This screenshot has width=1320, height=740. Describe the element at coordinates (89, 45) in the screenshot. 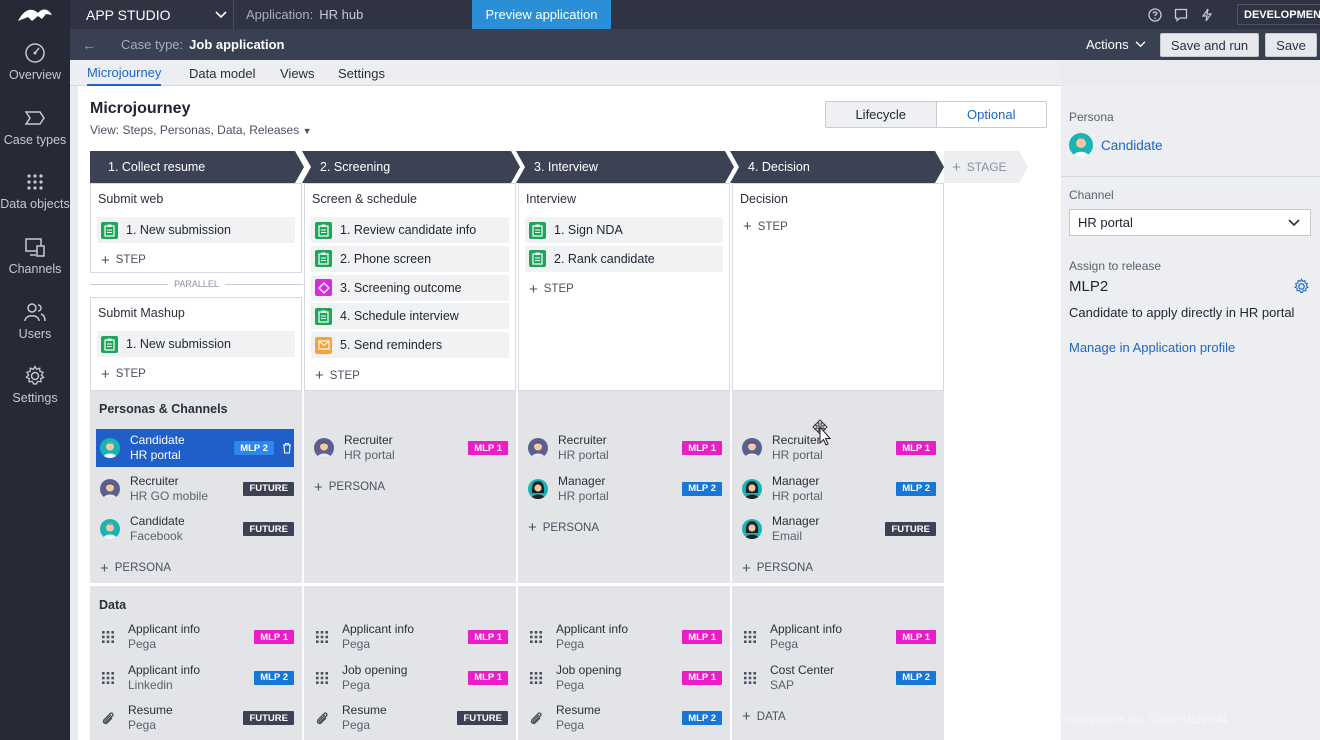

I see `back-arrow-icon: ←` at that location.